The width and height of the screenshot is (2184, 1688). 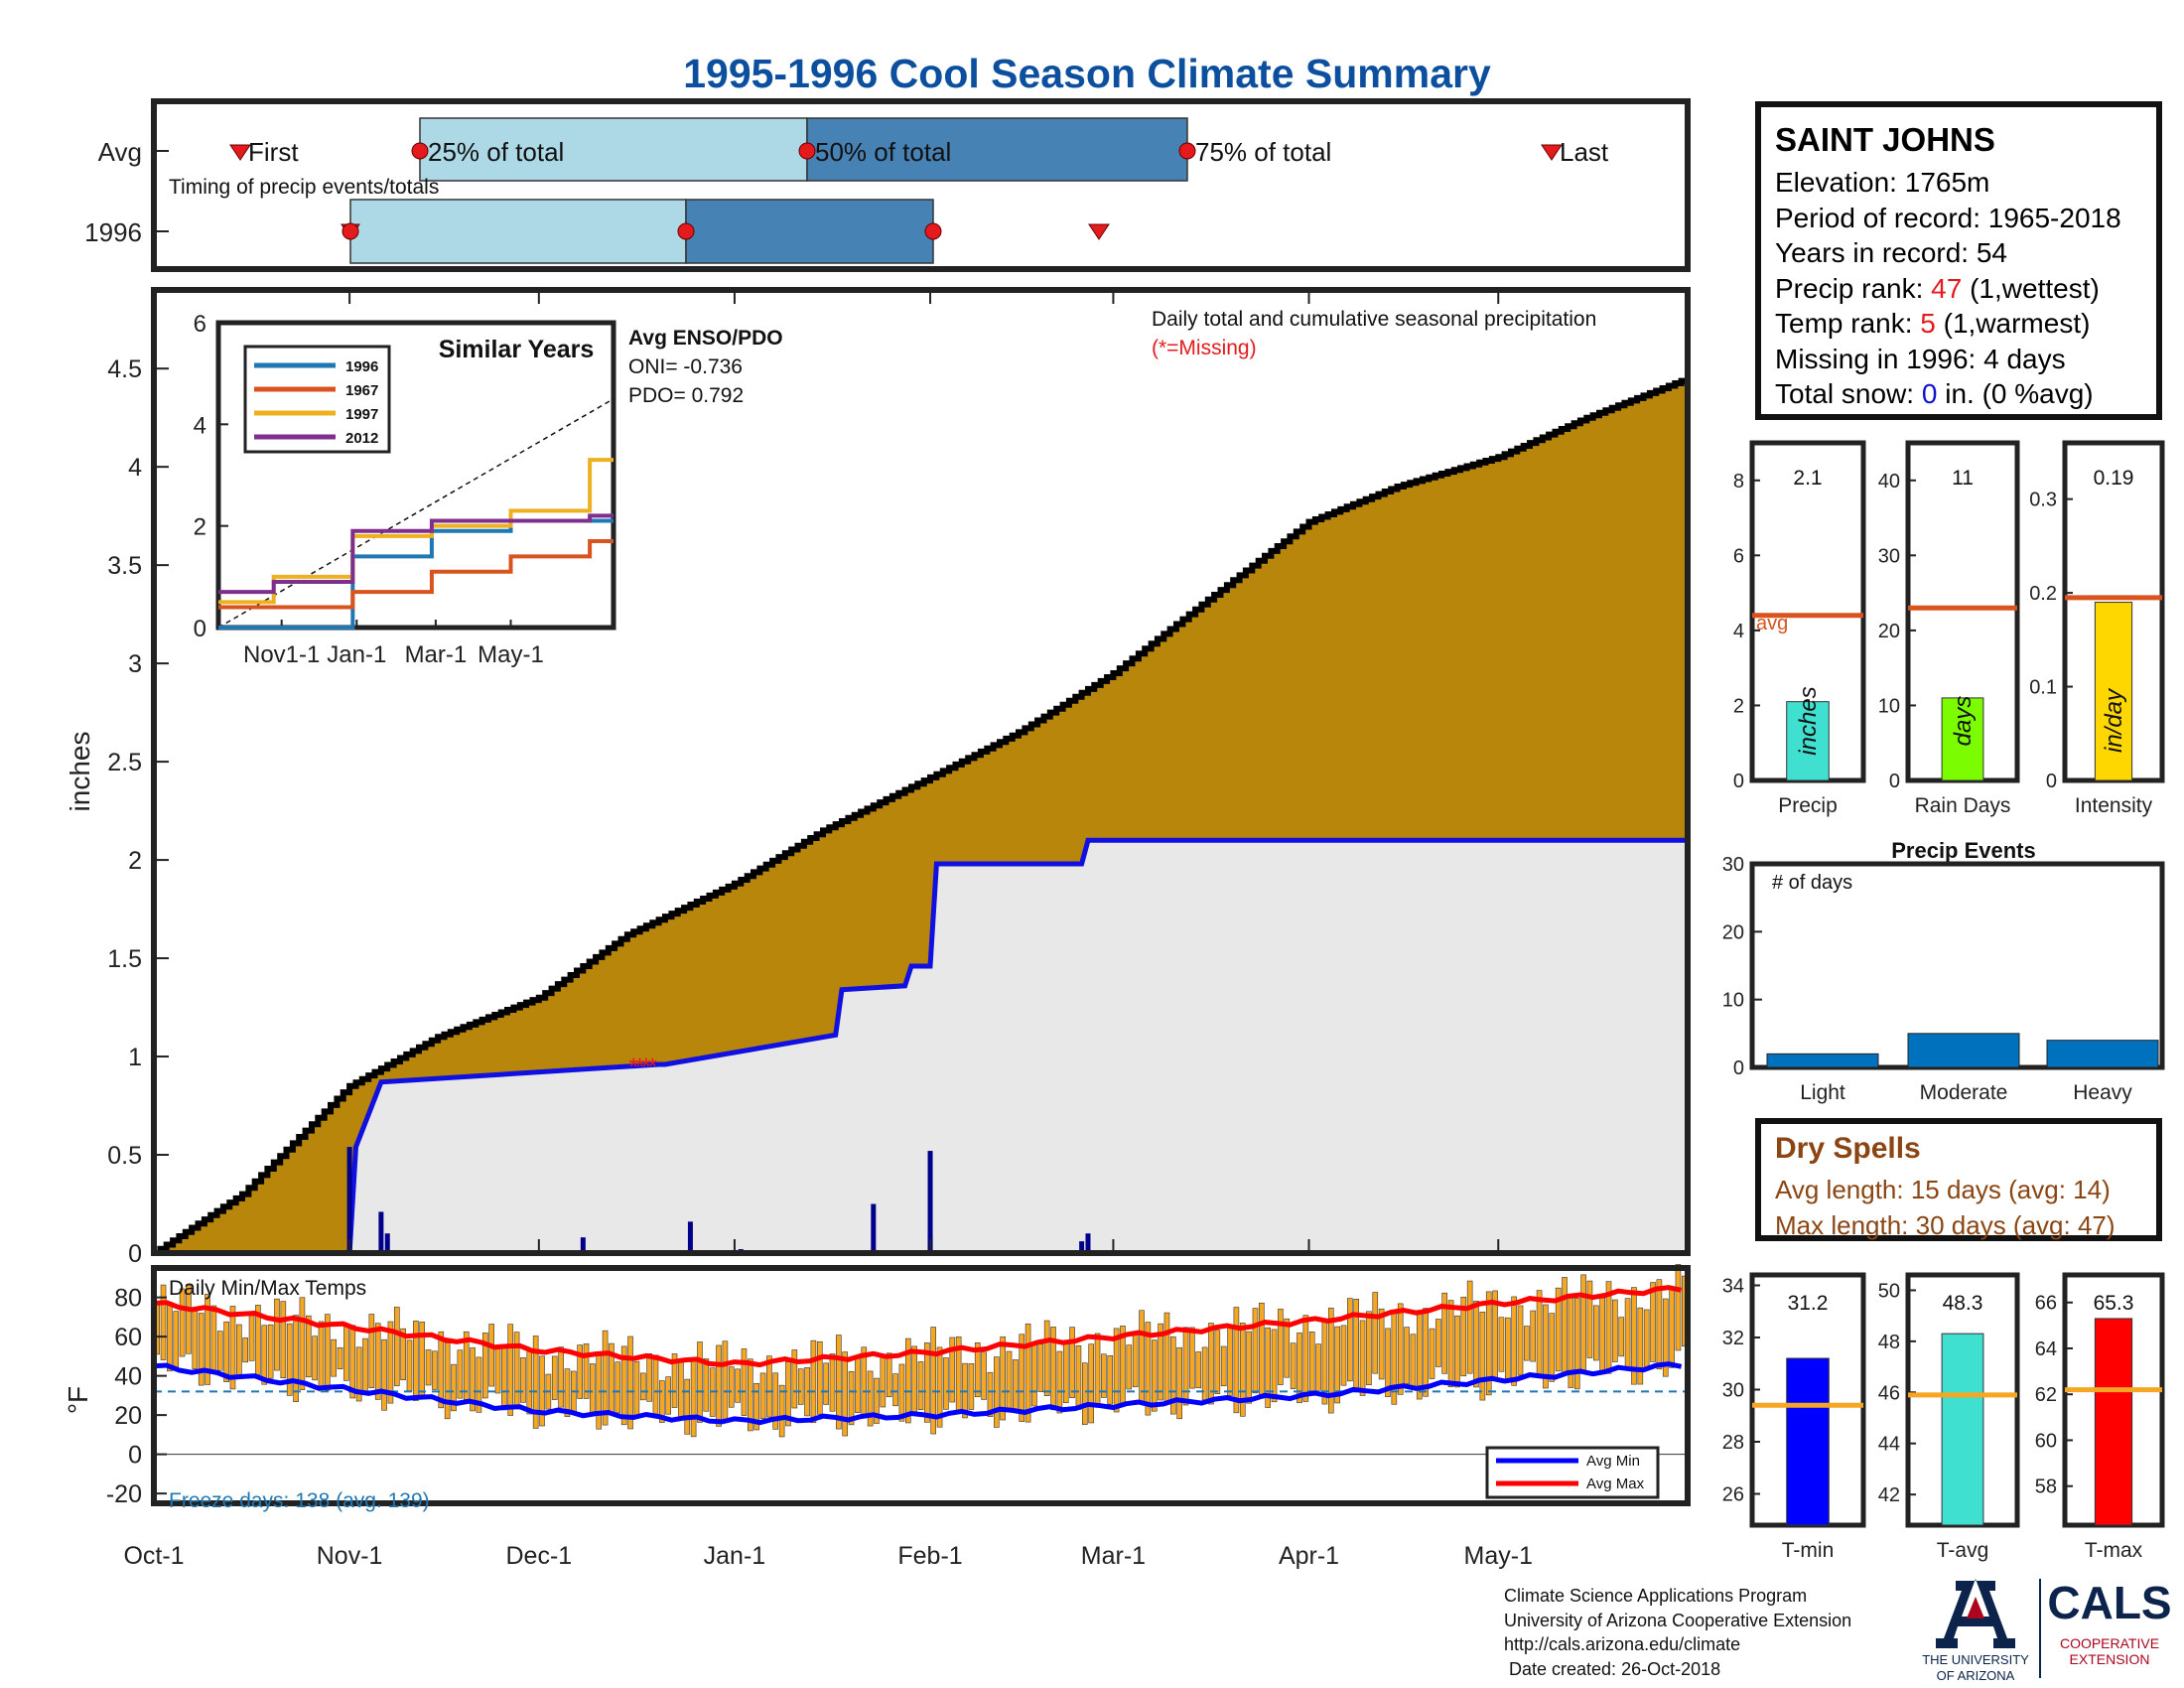 What do you see at coordinates (2114, 720) in the screenshot?
I see `mini-unit-label: in/day` at bounding box center [2114, 720].